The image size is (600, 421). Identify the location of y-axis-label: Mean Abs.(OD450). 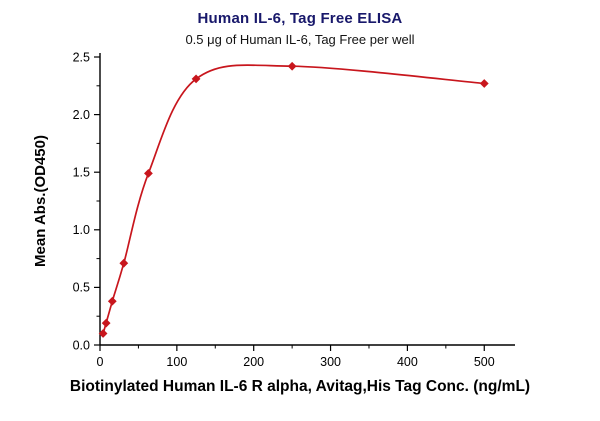
(40, 201).